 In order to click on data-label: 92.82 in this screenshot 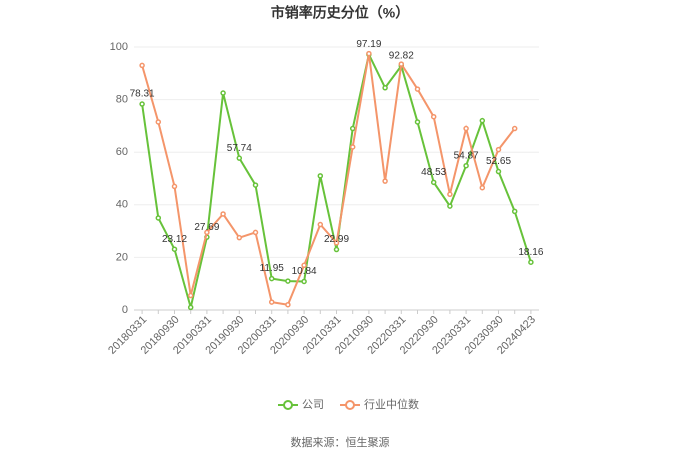, I will do `click(401, 56)`.